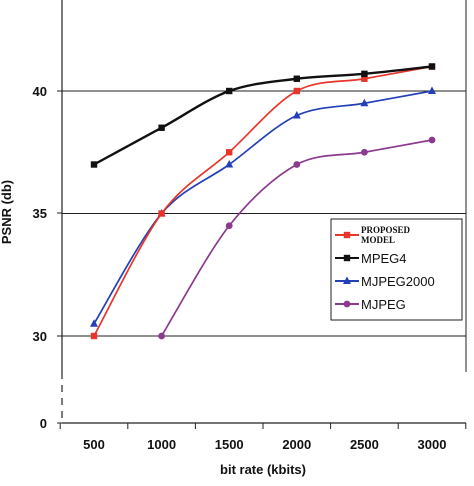  I want to click on legend-marker-mjpeg, so click(347, 304).